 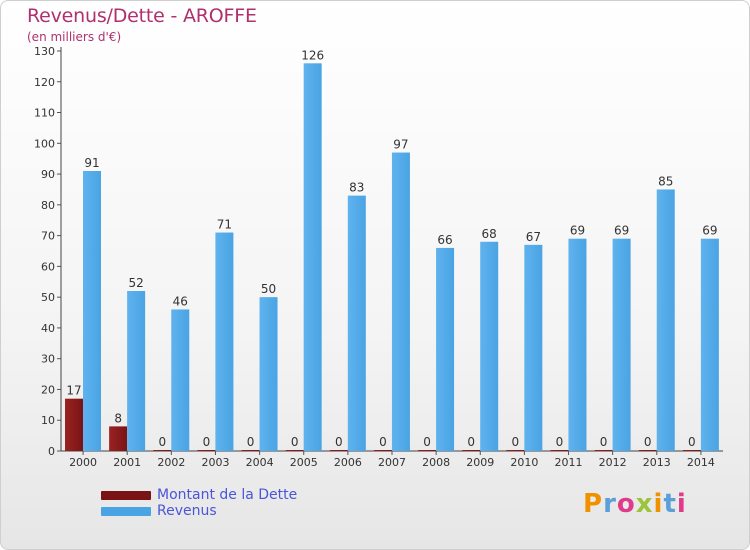 I want to click on y-tick-label: 0, so click(x=51, y=451).